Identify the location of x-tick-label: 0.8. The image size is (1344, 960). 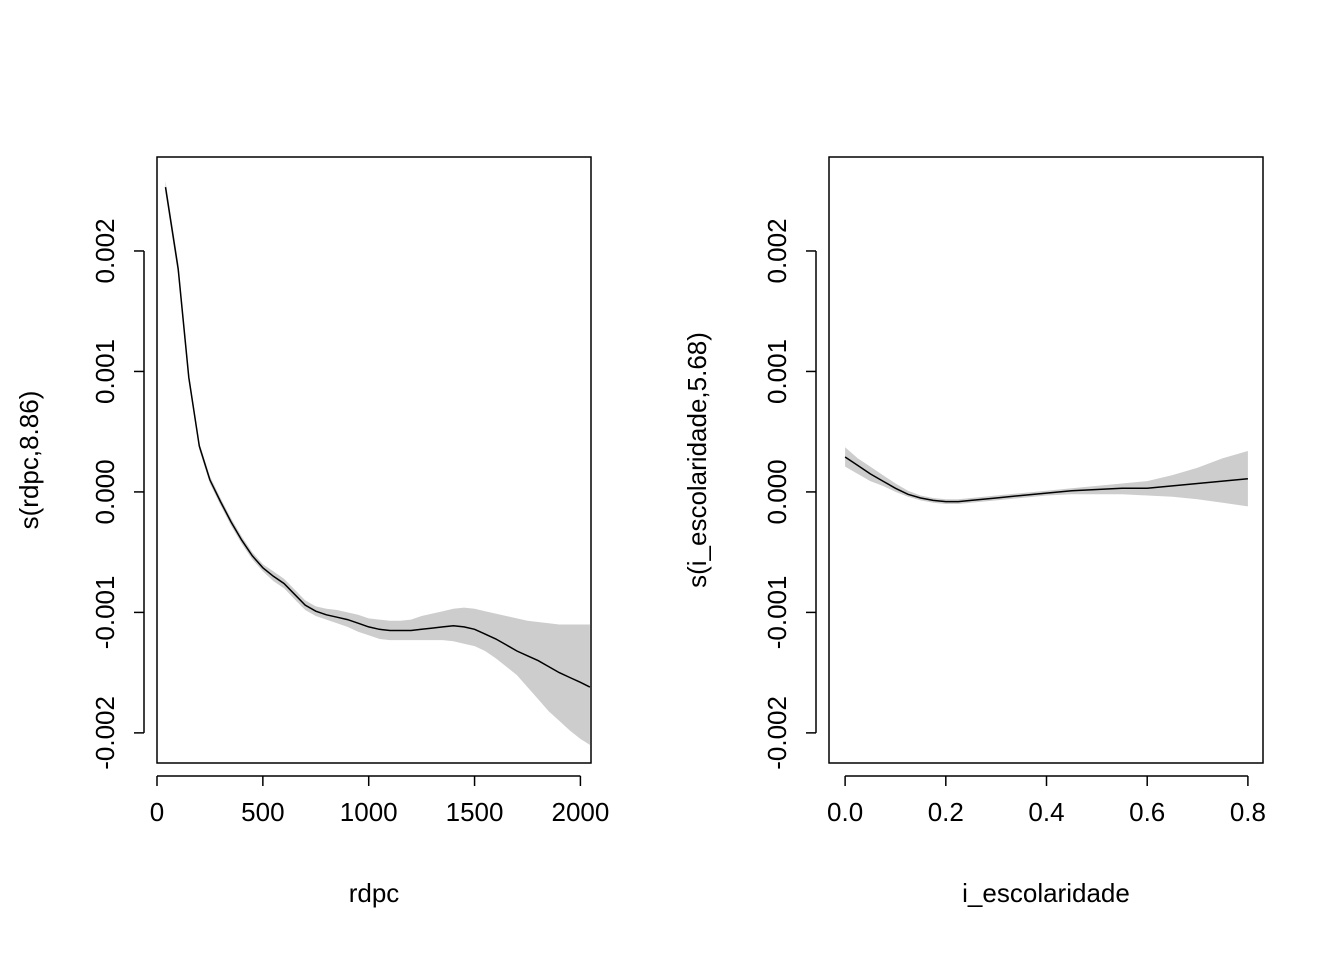
(1248, 812).